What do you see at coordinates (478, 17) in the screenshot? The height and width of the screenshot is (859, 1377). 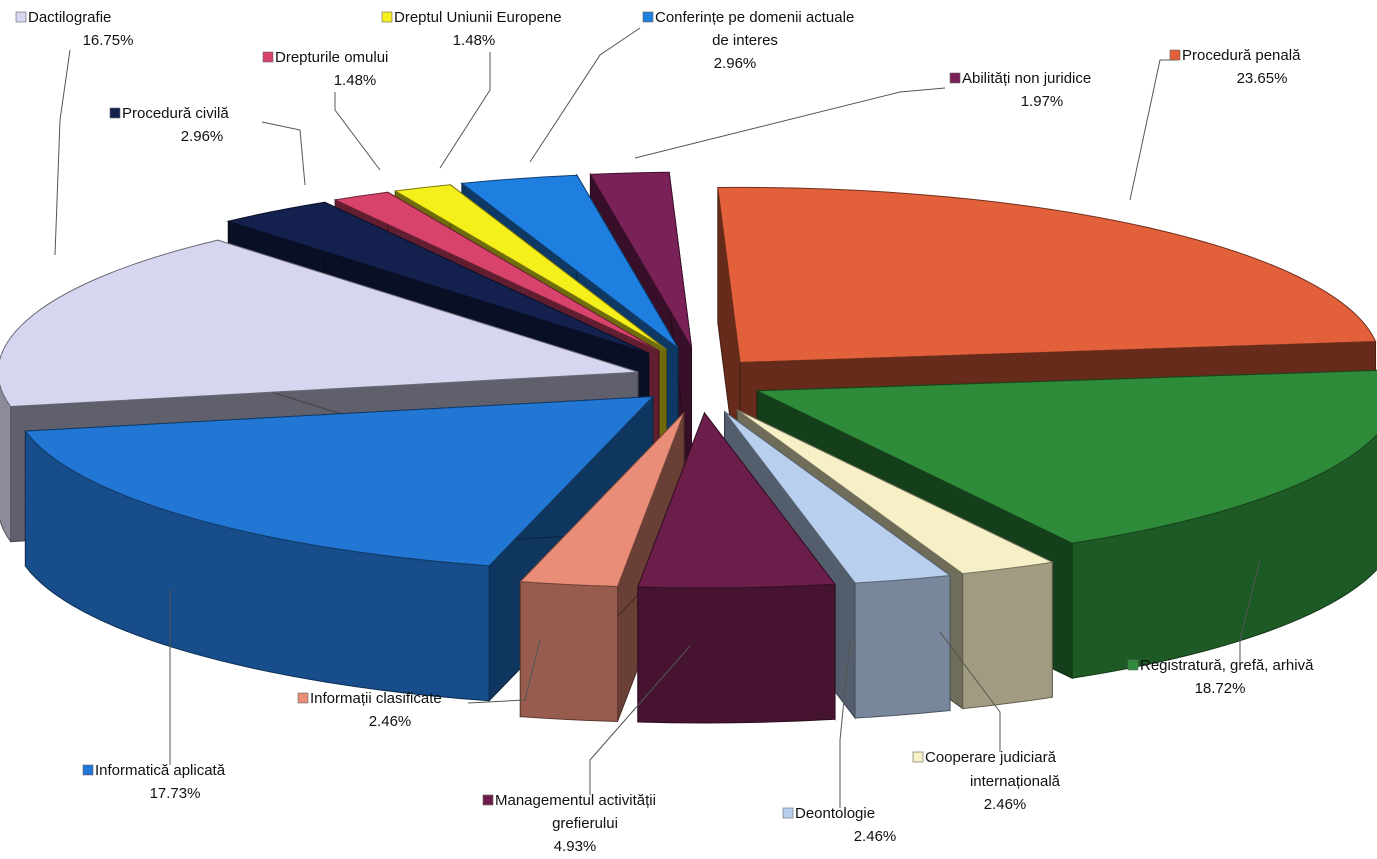 I see `slice-label: Dreptul Uniunii Europene` at bounding box center [478, 17].